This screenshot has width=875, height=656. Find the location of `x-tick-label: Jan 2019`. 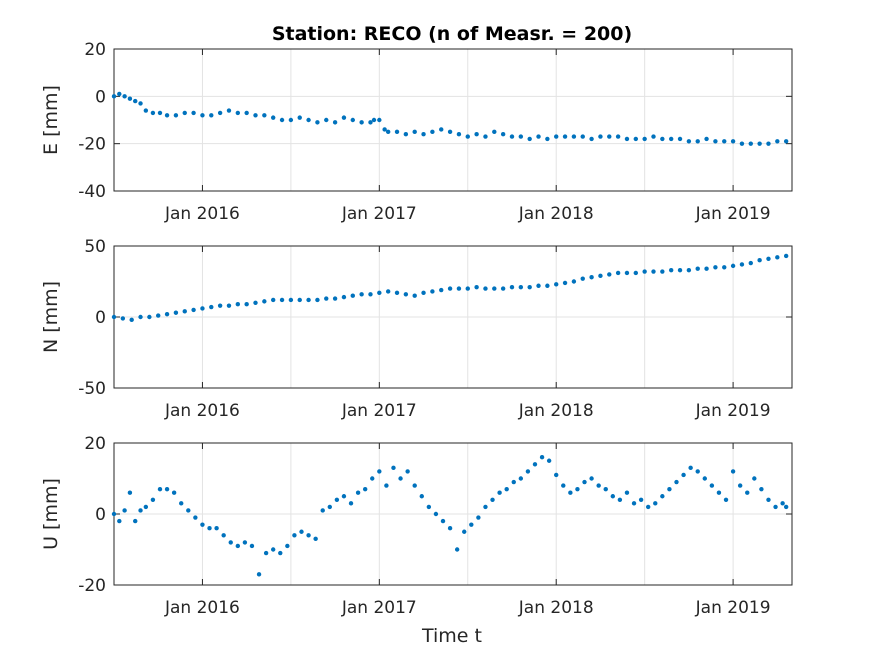

x-tick-label: Jan 2019 is located at coordinates (733, 411).